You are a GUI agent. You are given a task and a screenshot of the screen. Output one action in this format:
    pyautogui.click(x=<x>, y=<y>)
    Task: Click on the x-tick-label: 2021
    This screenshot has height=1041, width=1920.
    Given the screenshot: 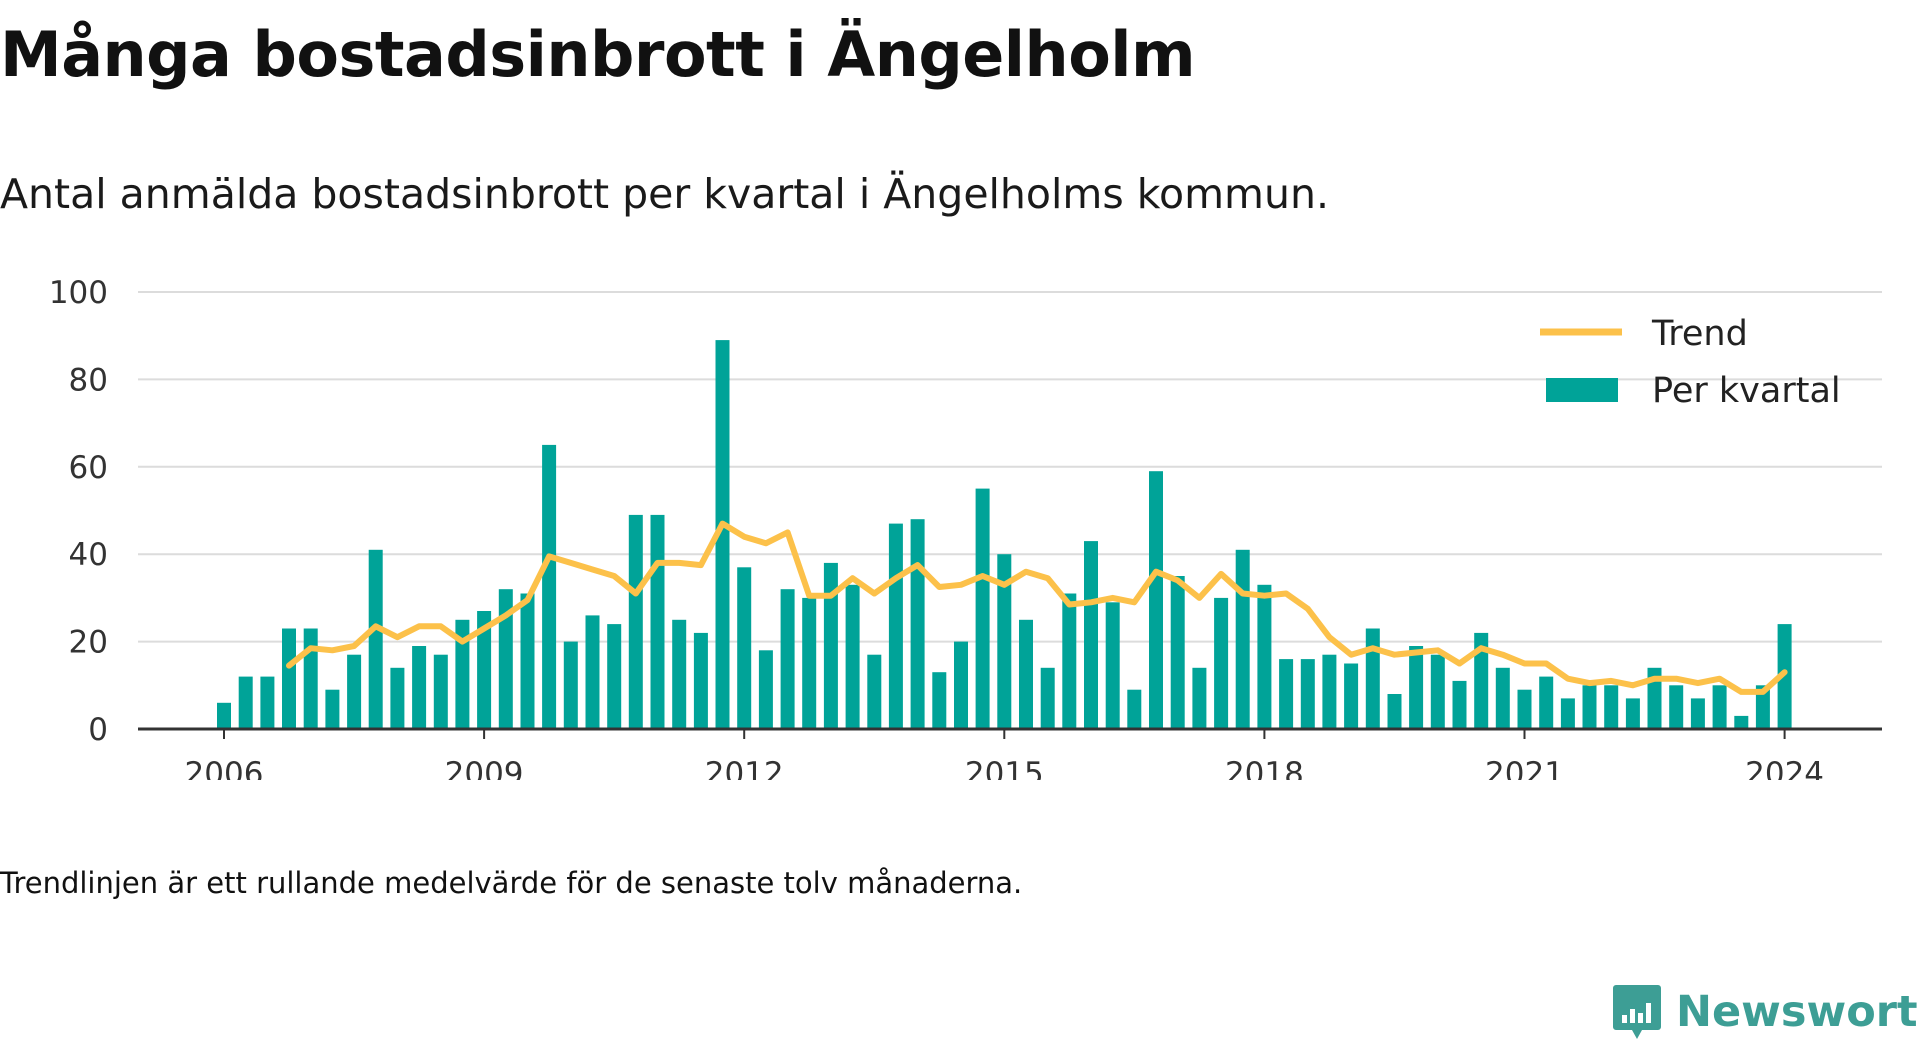 What is the action you would take?
    pyautogui.click(x=1524, y=768)
    